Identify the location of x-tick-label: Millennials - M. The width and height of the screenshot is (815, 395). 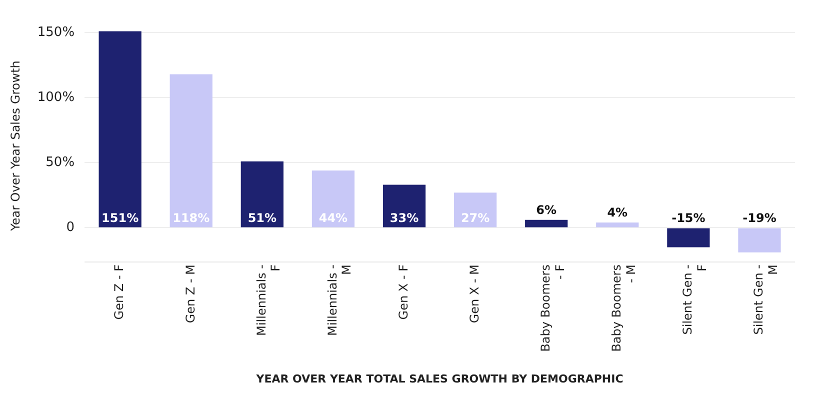
(339, 300).